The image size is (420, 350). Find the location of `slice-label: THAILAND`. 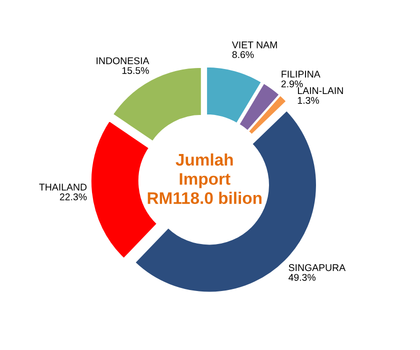

slice-label: THAILAND is located at coordinates (63, 187).